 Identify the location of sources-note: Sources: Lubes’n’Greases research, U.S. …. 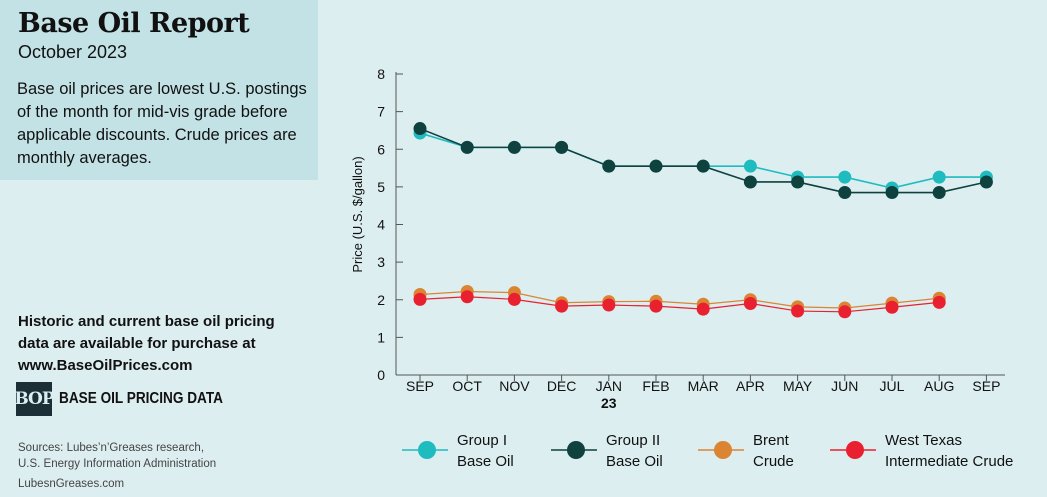
(168, 456).